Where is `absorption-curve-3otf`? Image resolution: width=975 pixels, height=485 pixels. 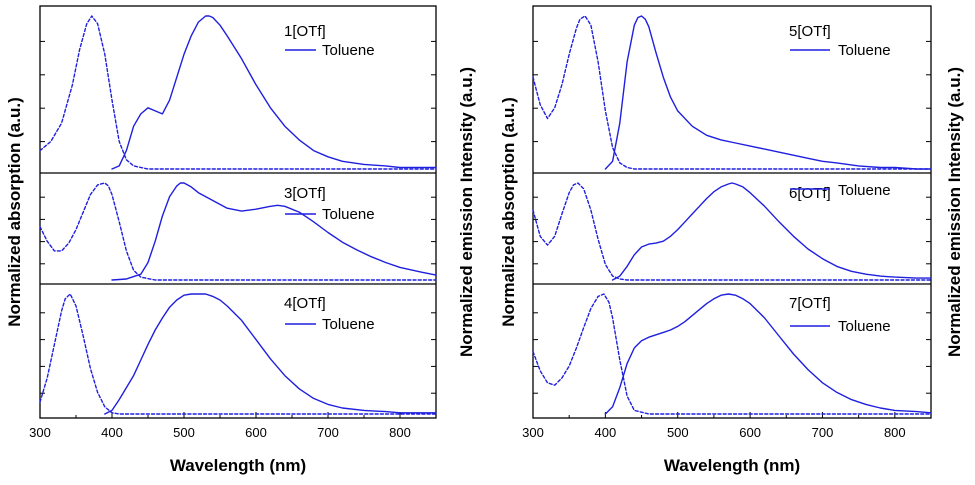 absorption-curve-3otf is located at coordinates (238, 231).